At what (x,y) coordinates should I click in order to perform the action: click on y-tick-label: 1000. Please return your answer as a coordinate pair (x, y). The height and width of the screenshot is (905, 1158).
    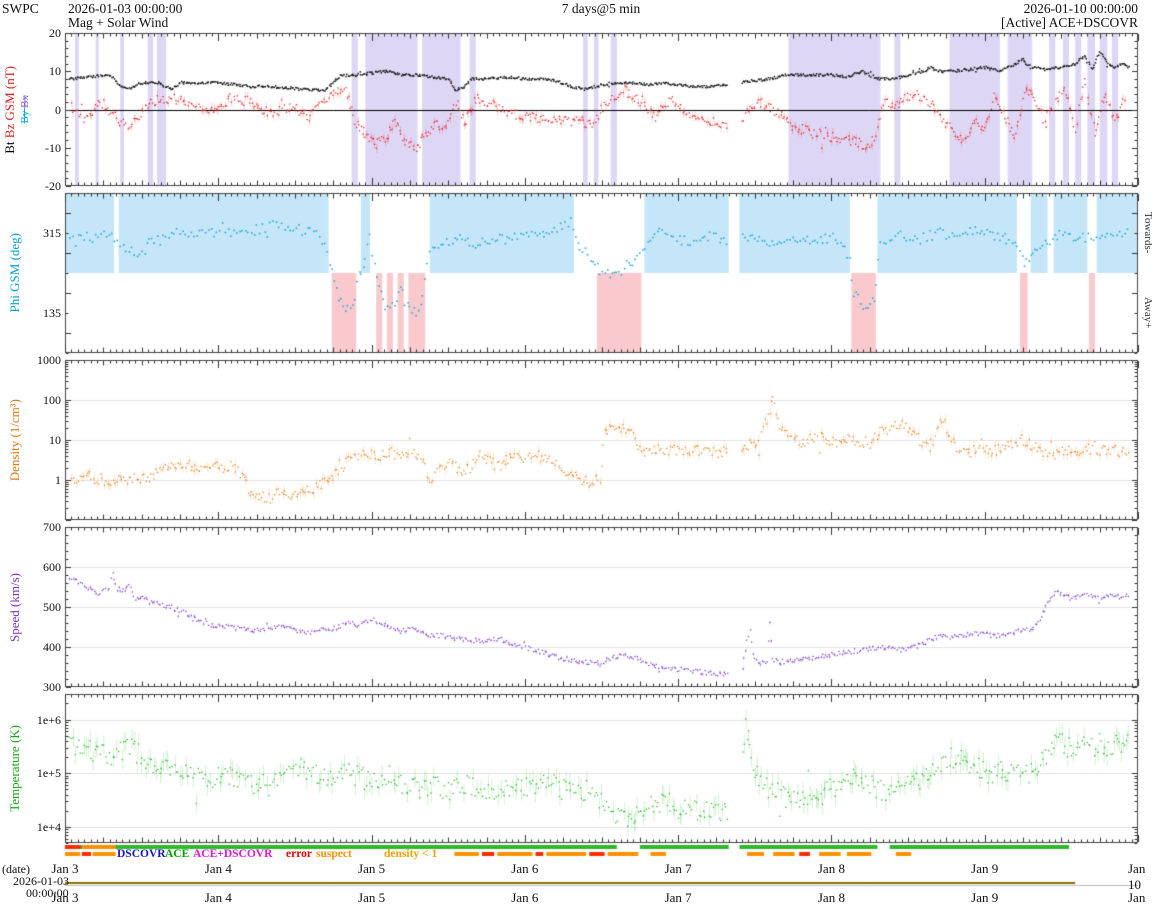
    Looking at the image, I should click on (49, 360).